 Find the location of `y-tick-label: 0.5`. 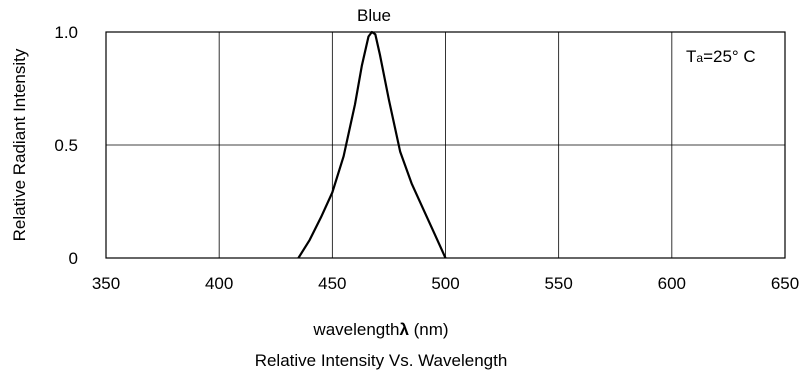

y-tick-label: 0.5 is located at coordinates (66, 145).